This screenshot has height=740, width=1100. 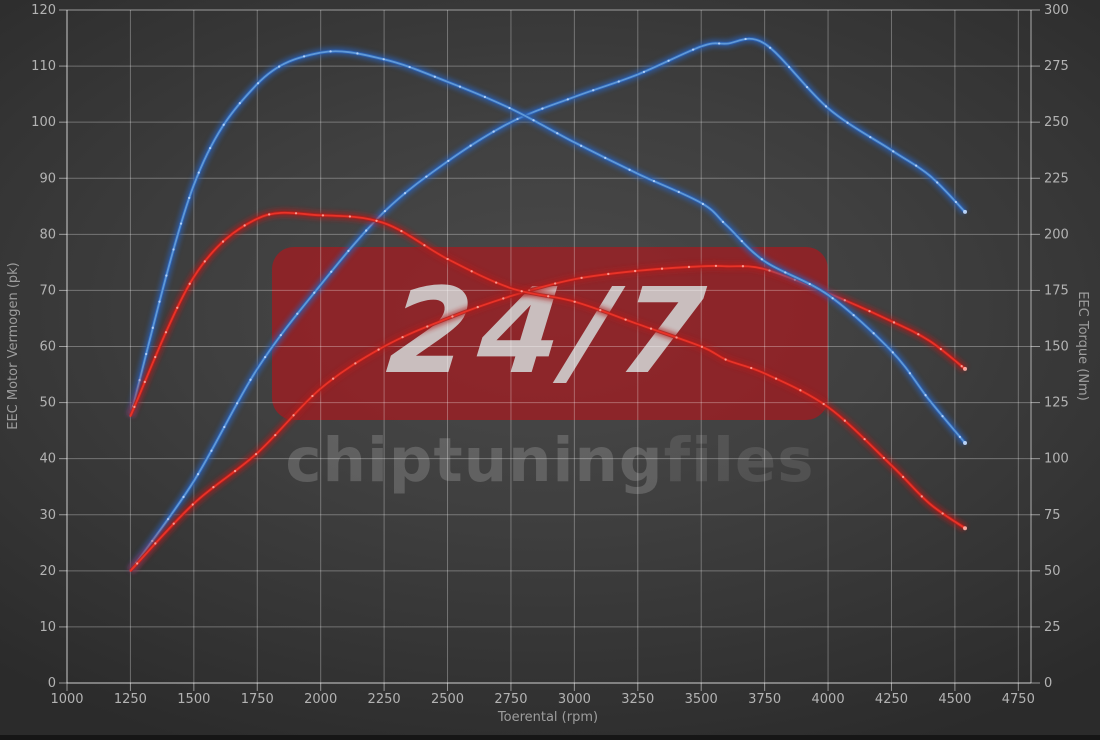 I want to click on x-tick-label: 4750, so click(x=1018, y=699).